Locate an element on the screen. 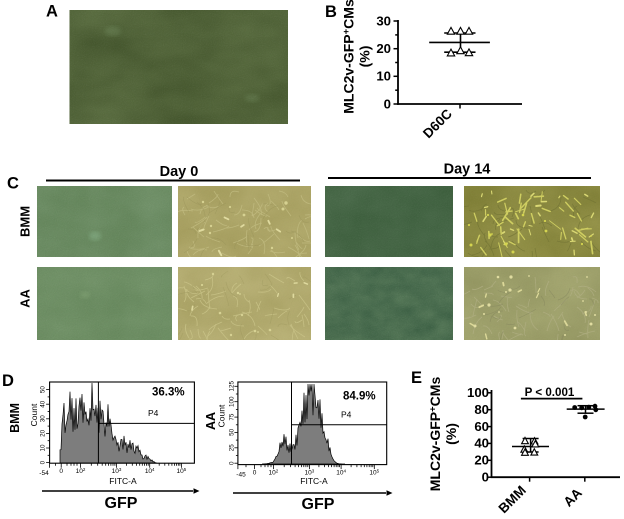  svg-text: D is located at coordinates (8, 381).